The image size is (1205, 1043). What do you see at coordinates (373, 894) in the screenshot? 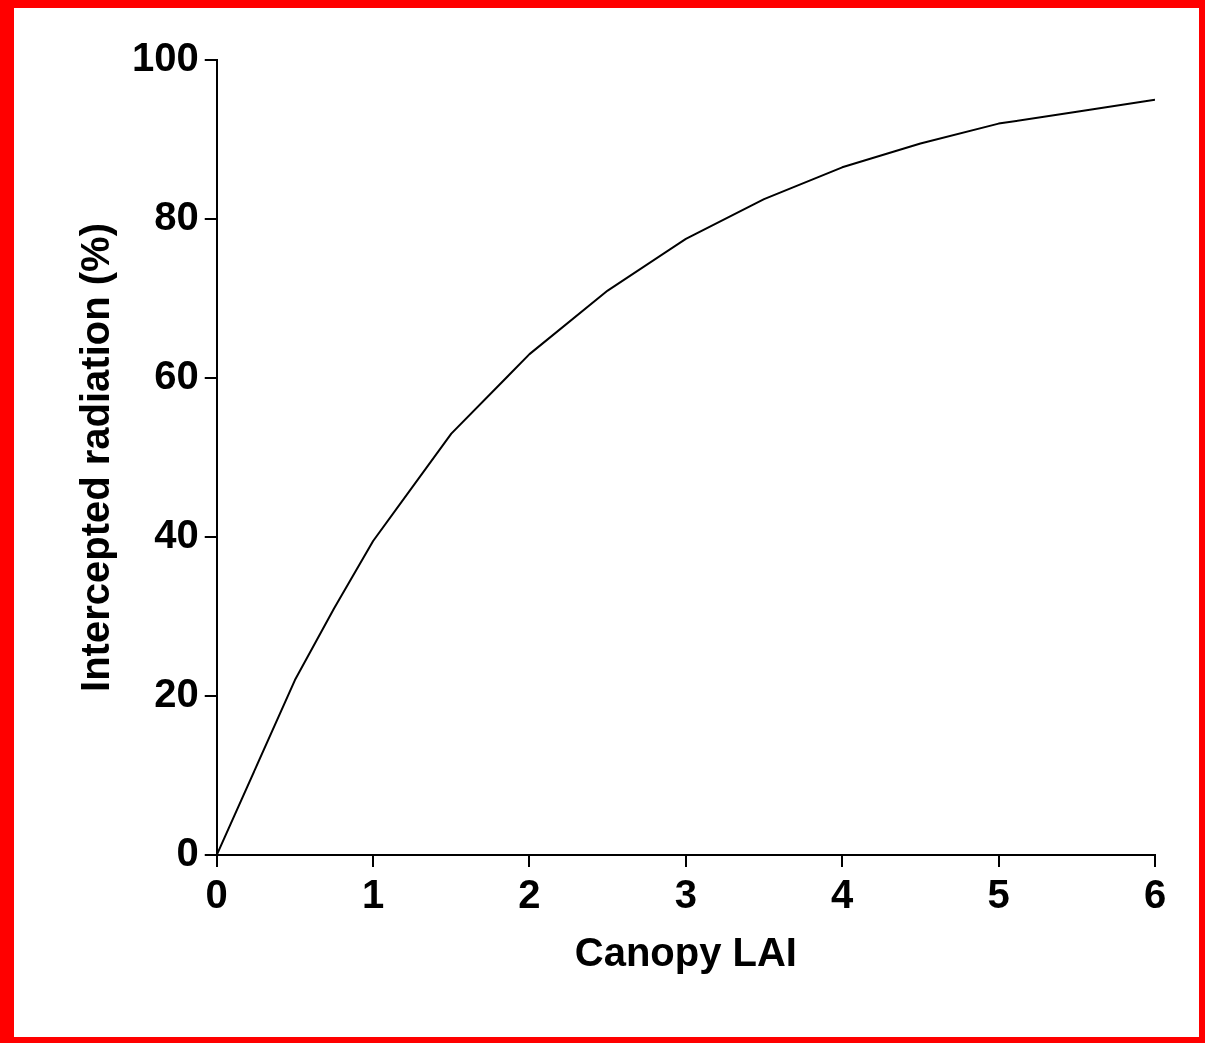
I see `x-tick-label: 1` at bounding box center [373, 894].